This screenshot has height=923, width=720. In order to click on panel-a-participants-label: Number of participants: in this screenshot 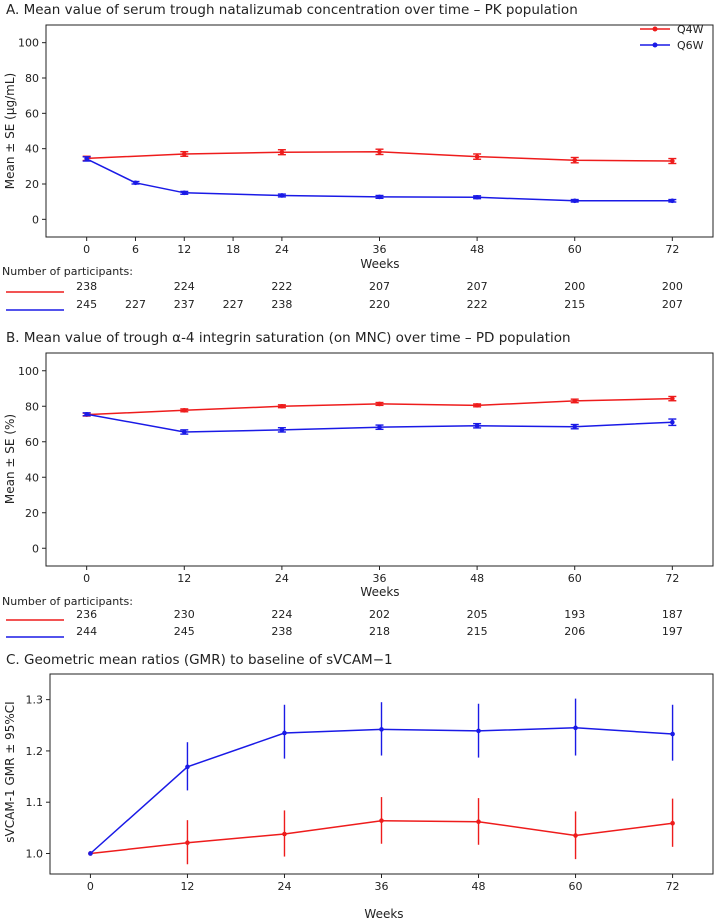, I will do `click(67, 271)`.